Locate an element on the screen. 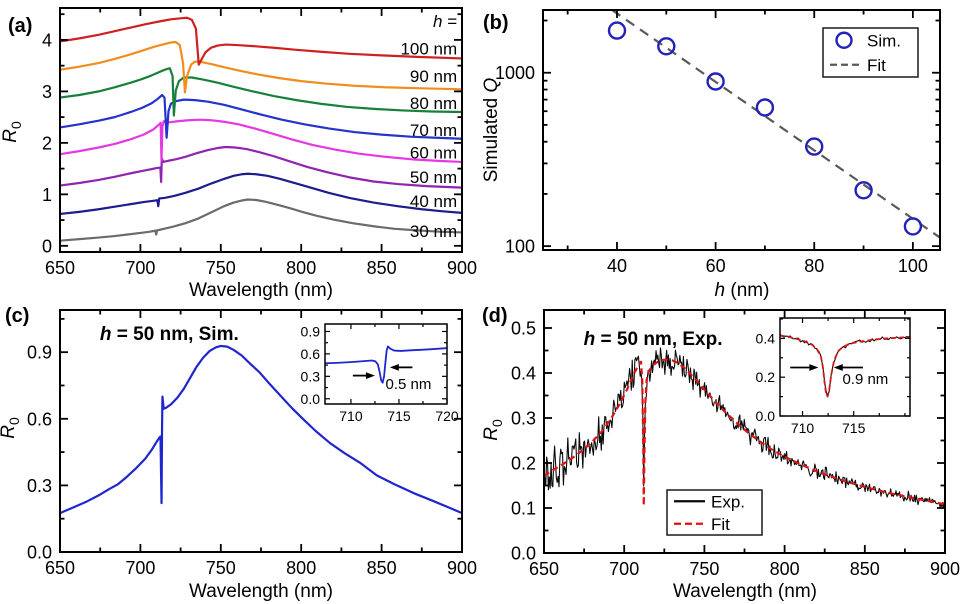  legend-label: Exp. is located at coordinates (728, 501).